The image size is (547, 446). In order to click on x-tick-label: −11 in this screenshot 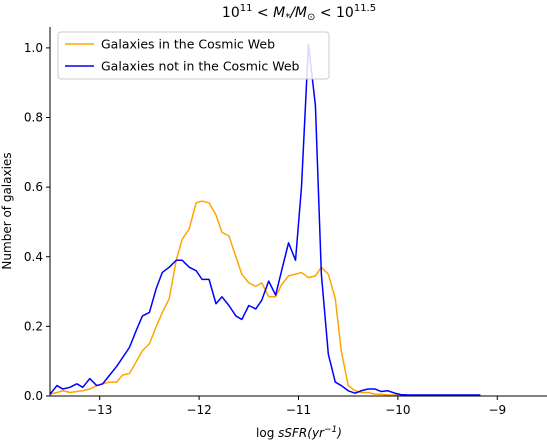, I will do `click(298, 410)`.